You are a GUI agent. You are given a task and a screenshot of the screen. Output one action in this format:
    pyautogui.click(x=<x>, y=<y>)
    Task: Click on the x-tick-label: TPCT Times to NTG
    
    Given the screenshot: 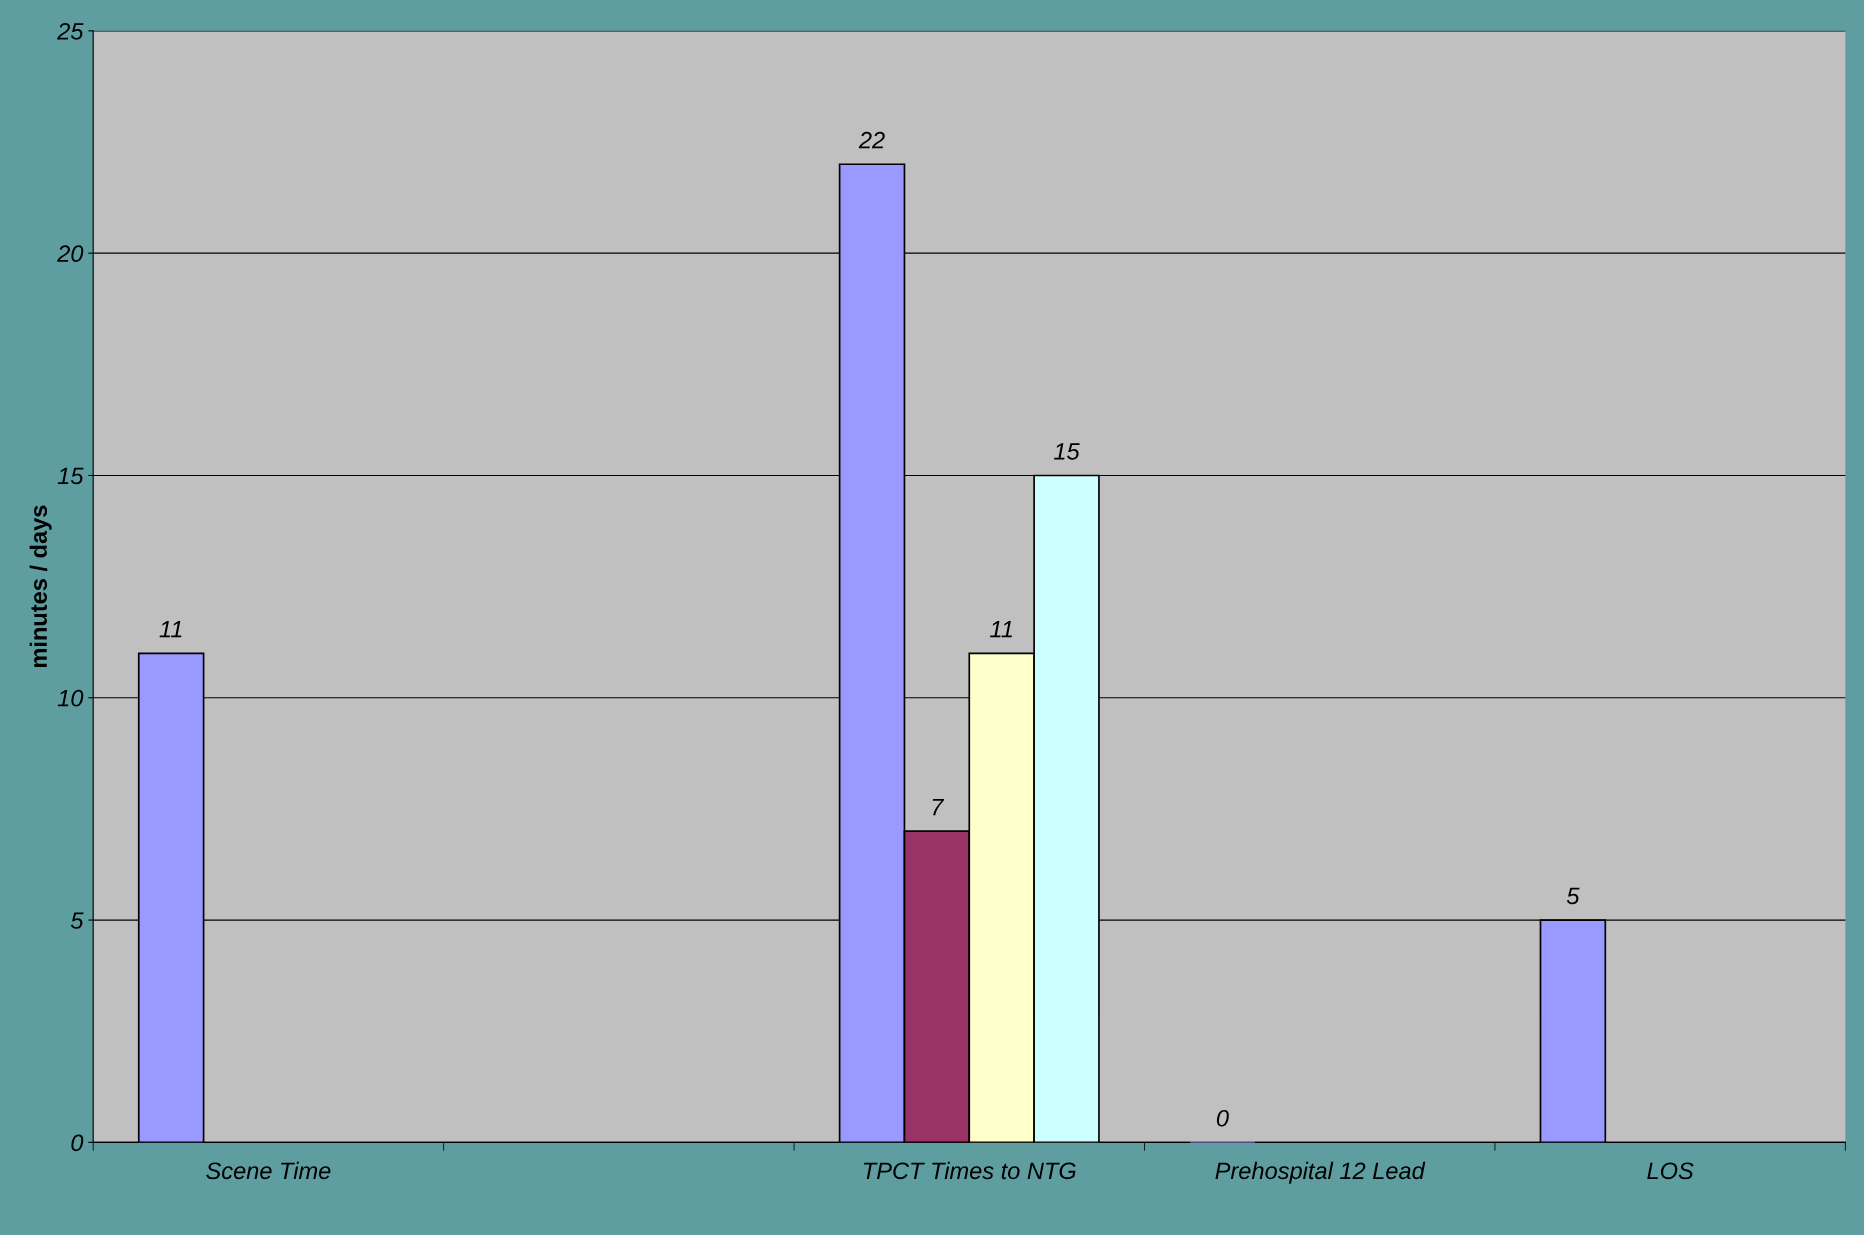 What is the action you would take?
    pyautogui.click(x=969, y=1170)
    